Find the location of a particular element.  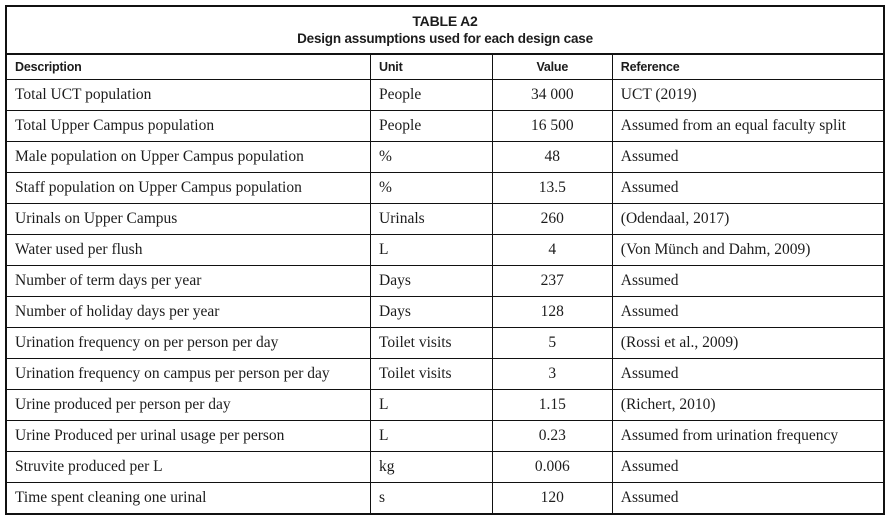

cell-value: 128 is located at coordinates (552, 311).